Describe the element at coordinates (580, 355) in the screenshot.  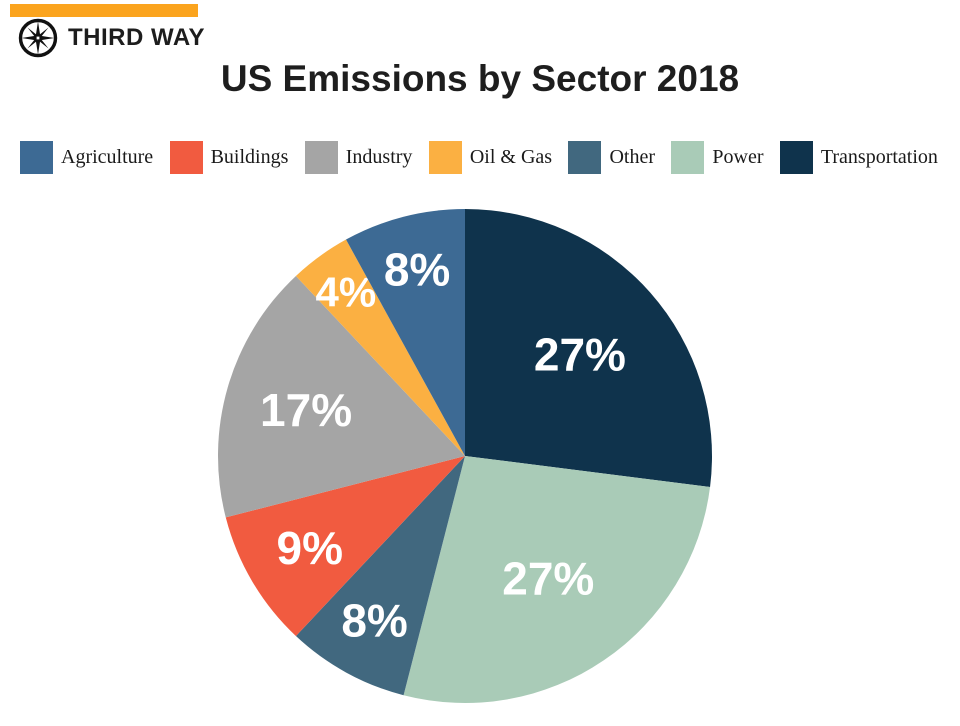
I see `pie-label-transportation: 27%` at that location.